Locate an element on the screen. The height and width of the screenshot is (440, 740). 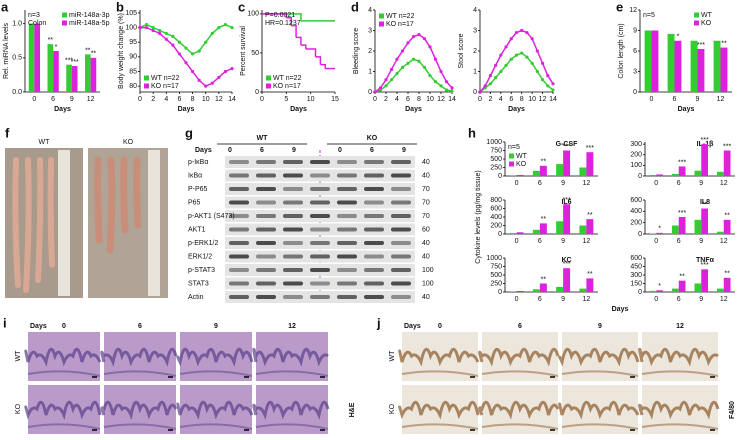
row-label: KO is located at coordinates (18, 408).